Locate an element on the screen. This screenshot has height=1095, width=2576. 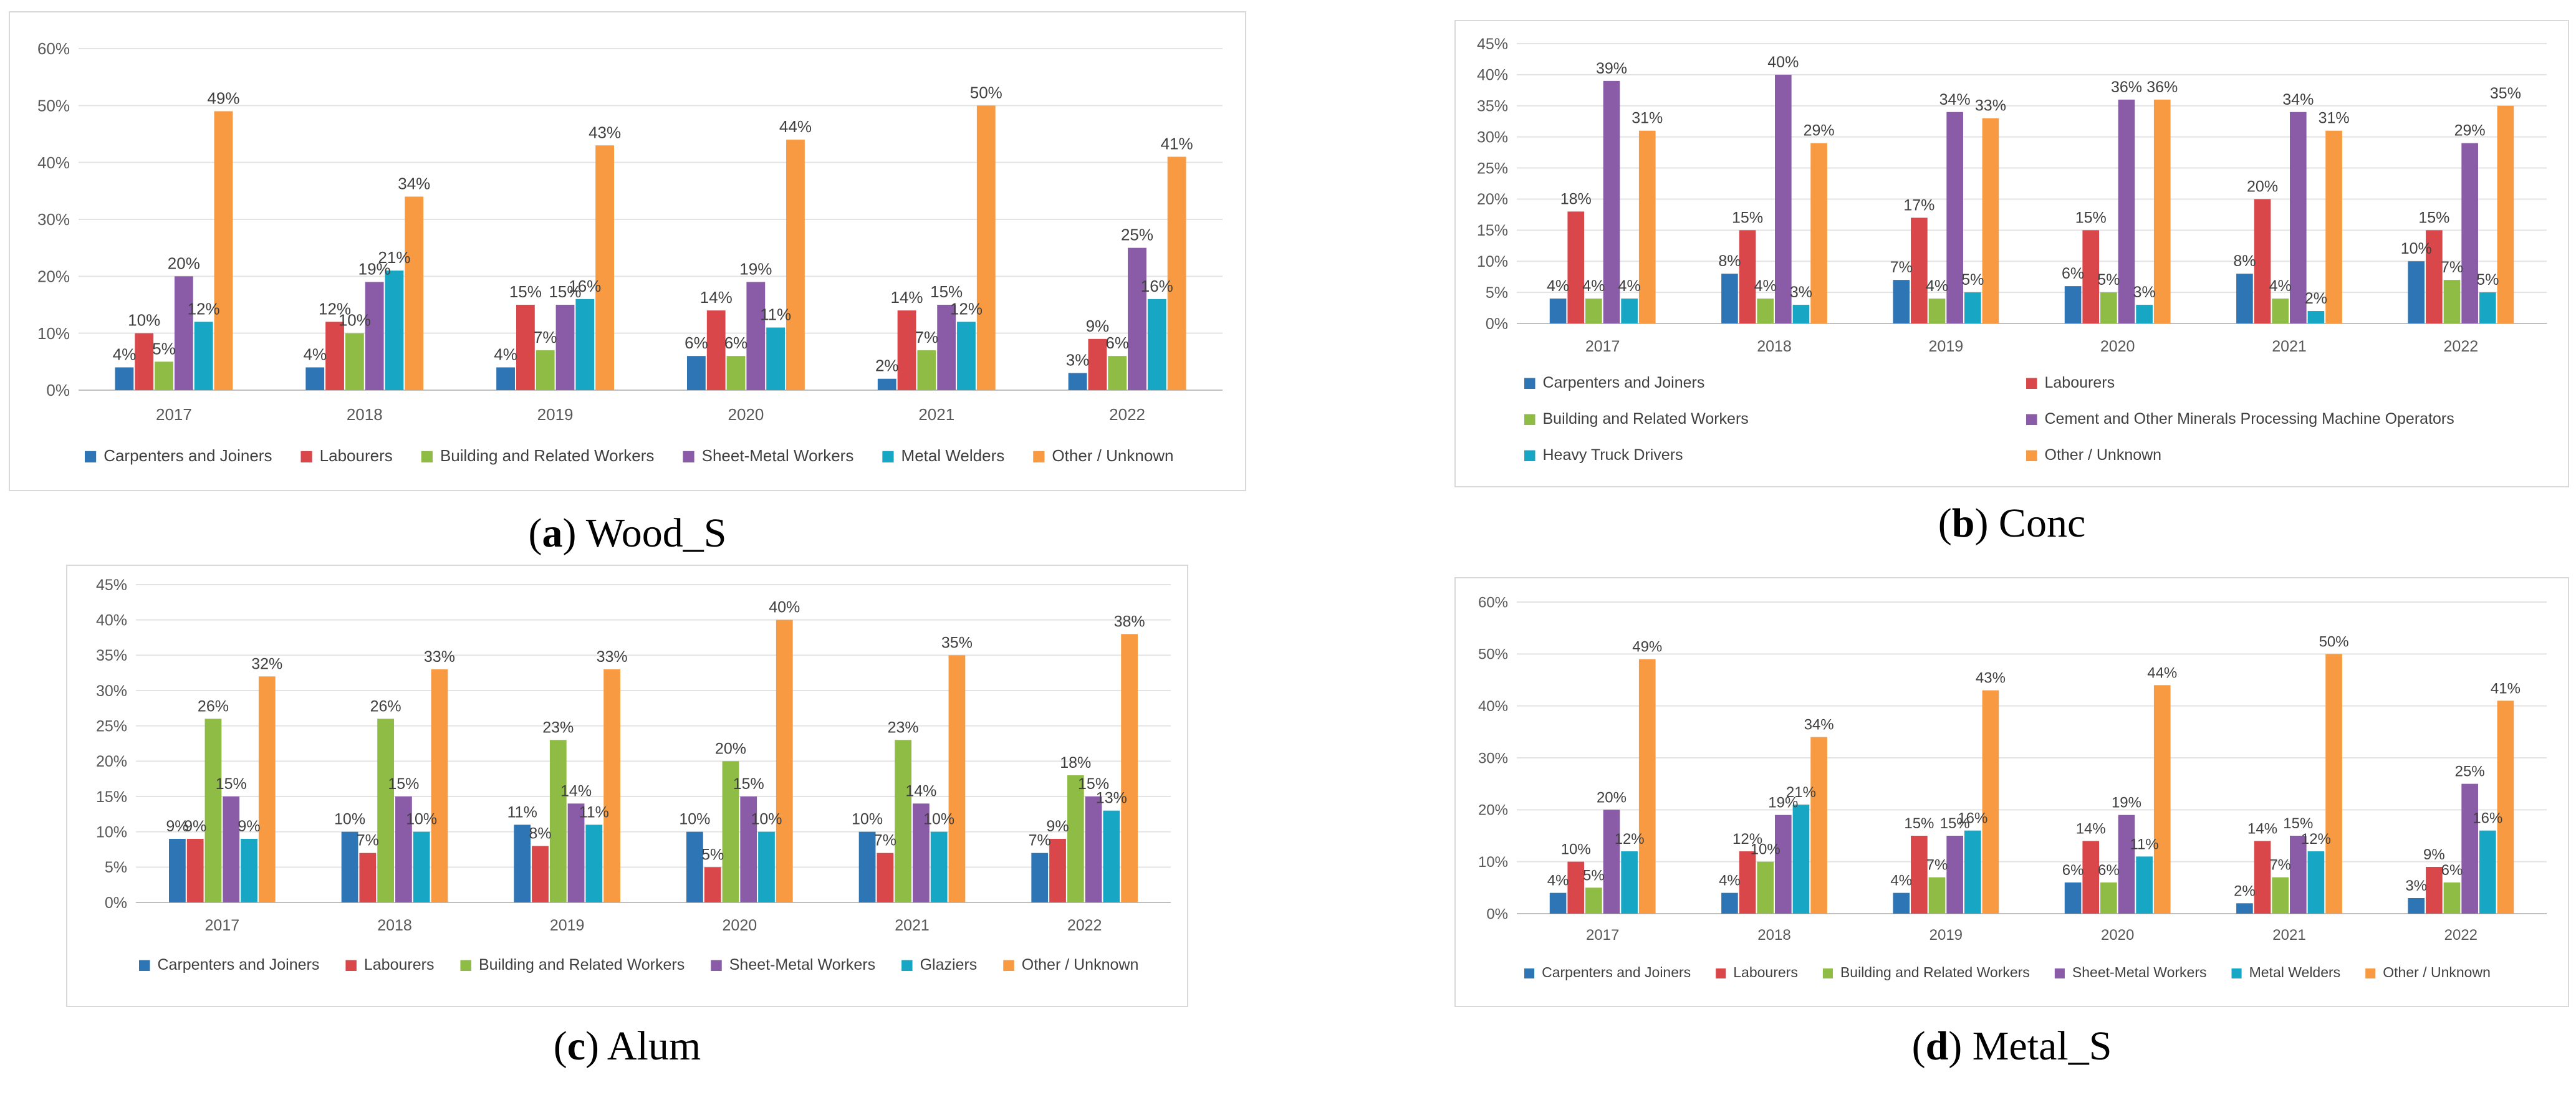
data-label: 20% is located at coordinates (2262, 187).